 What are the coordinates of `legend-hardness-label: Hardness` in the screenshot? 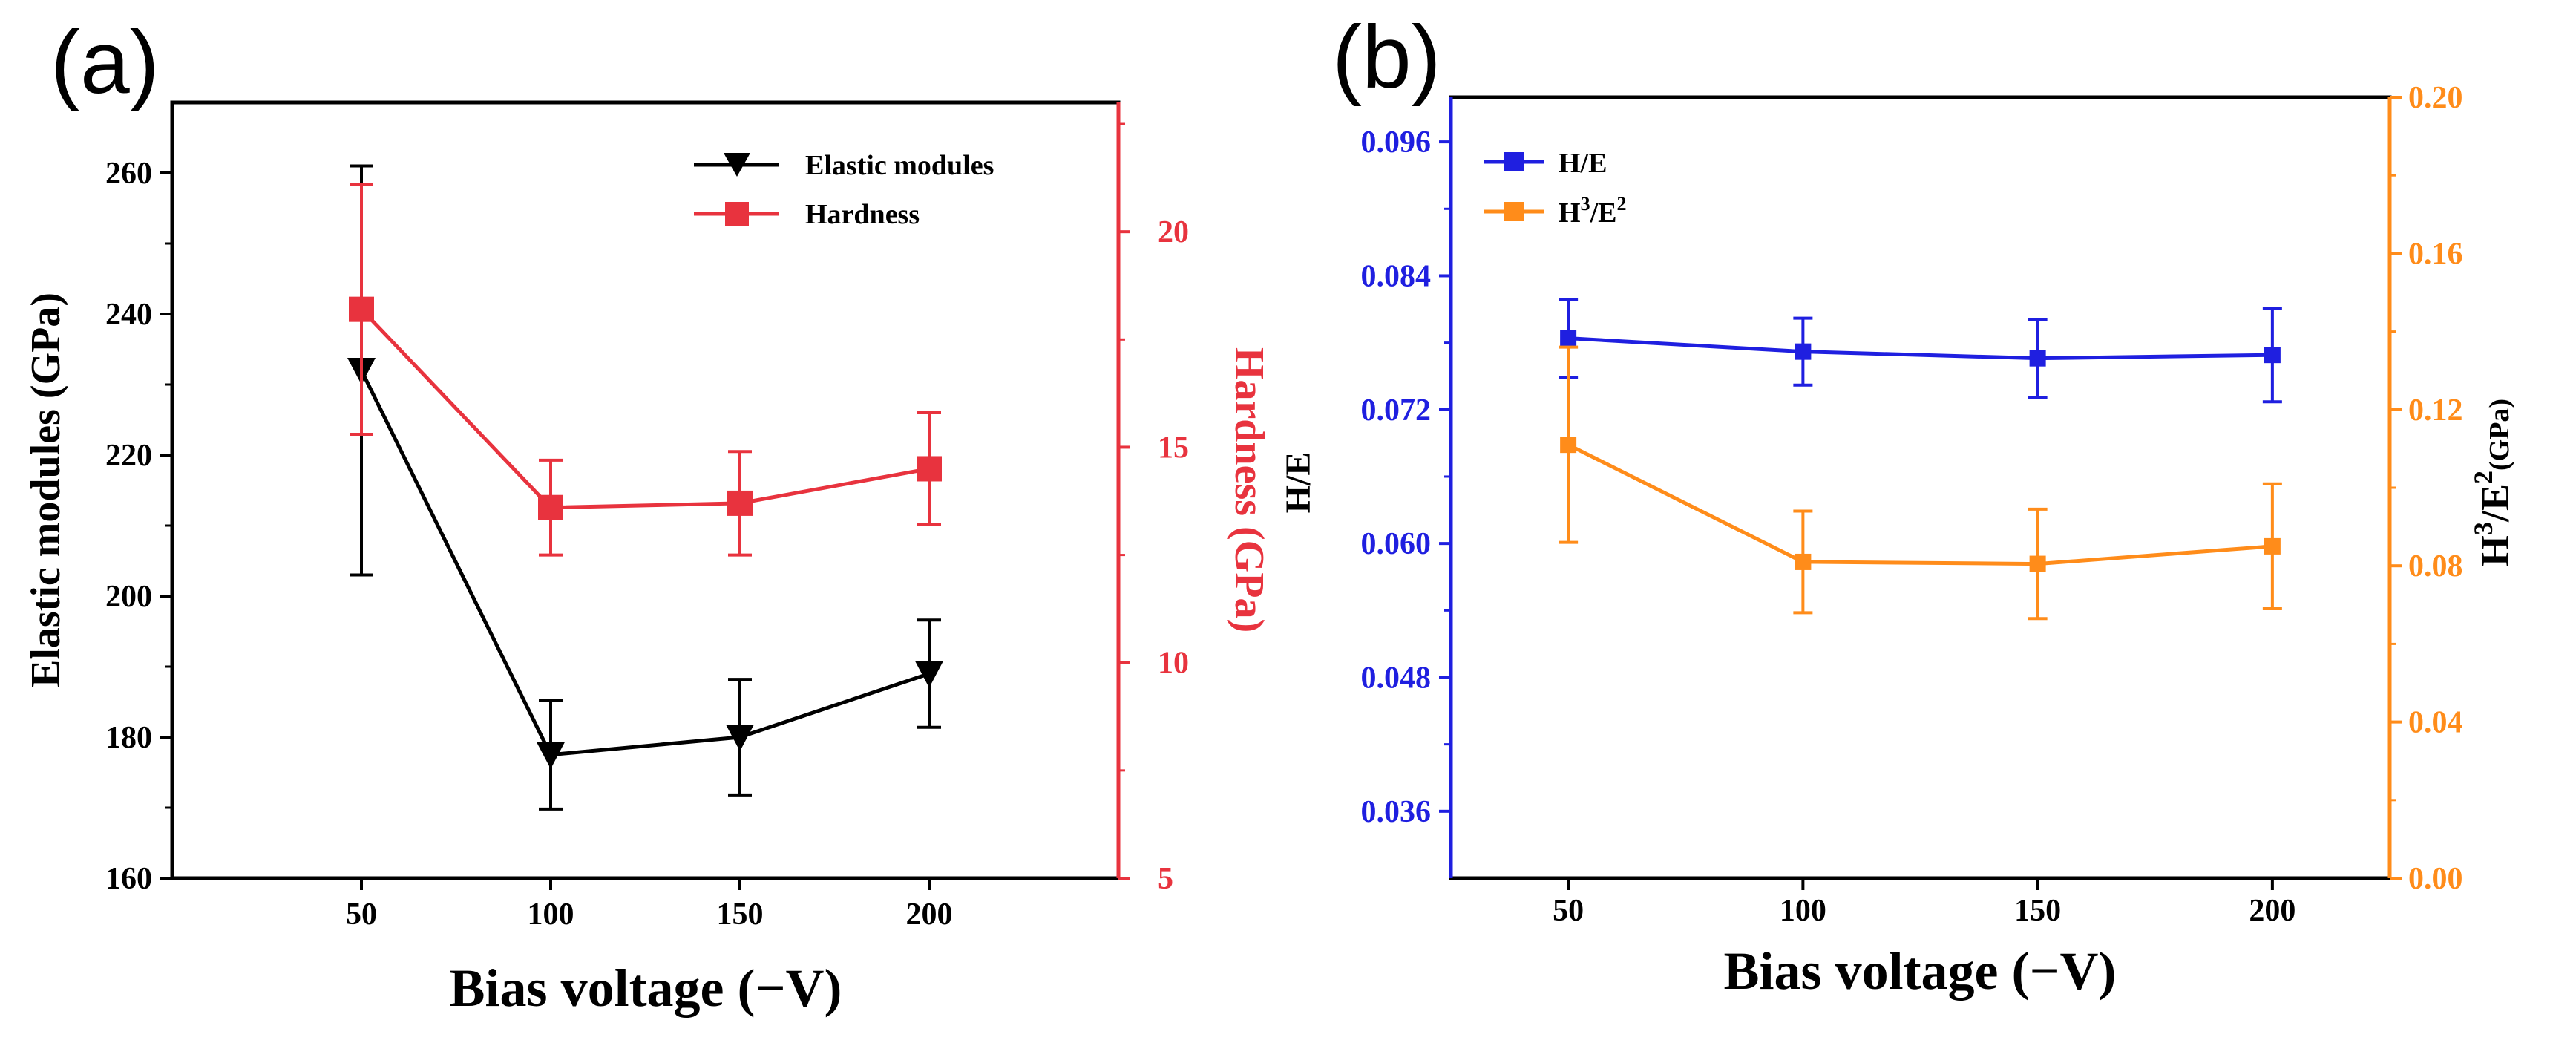 It's located at (862, 214).